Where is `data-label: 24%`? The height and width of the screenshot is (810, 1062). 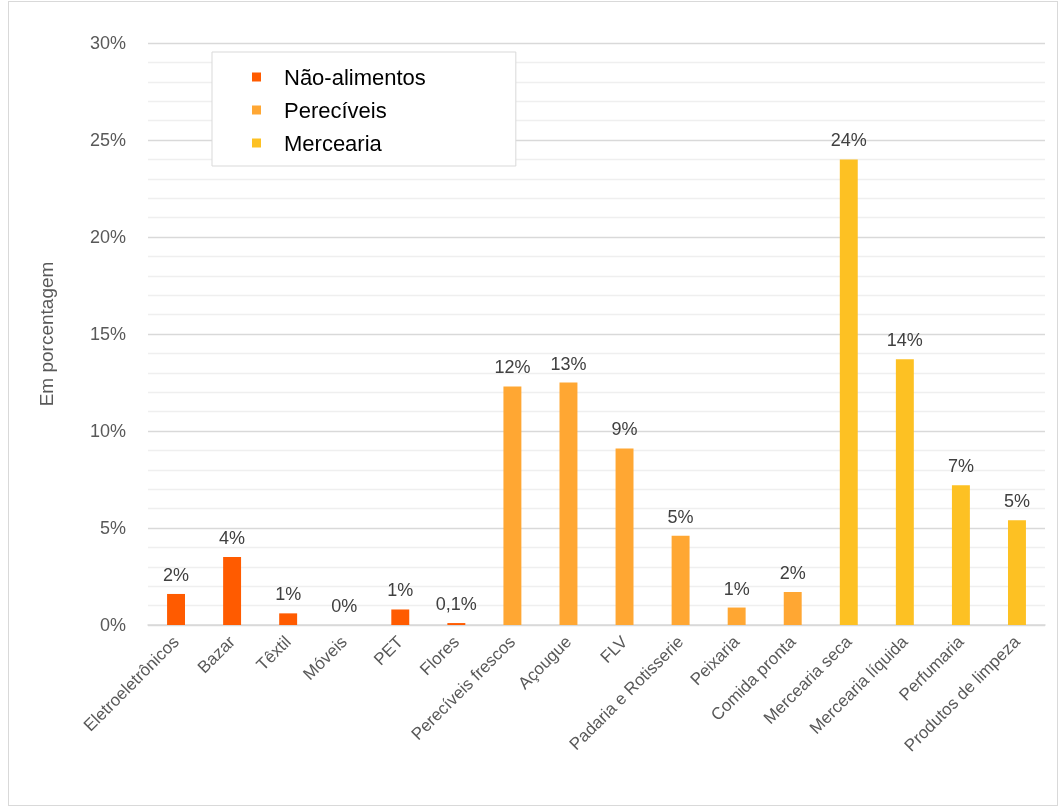 data-label: 24% is located at coordinates (848, 140).